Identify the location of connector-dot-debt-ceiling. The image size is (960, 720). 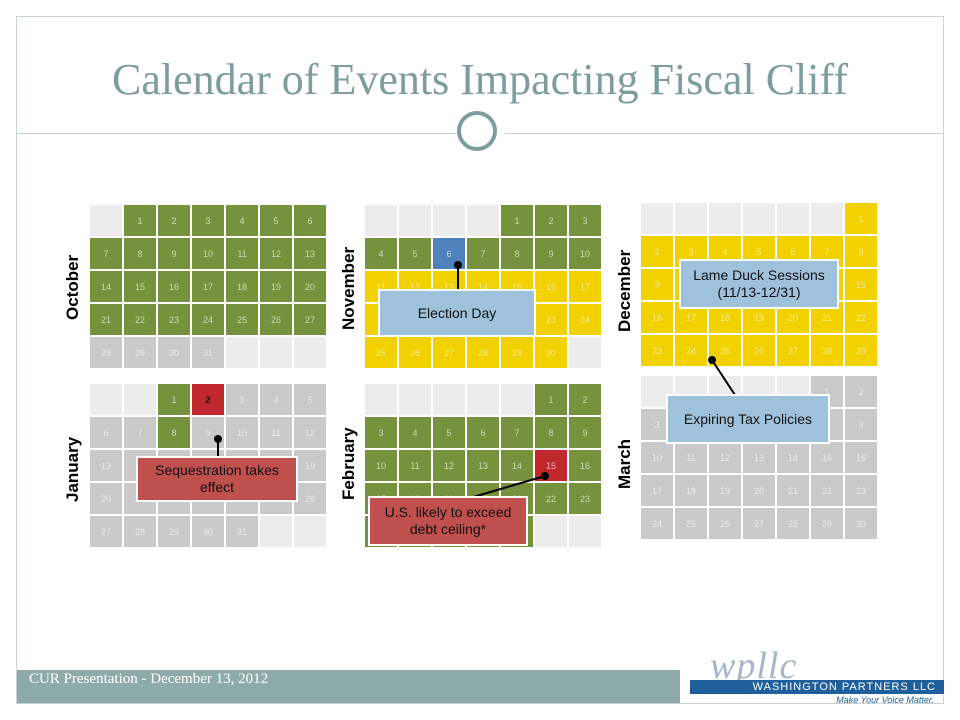
(545, 476).